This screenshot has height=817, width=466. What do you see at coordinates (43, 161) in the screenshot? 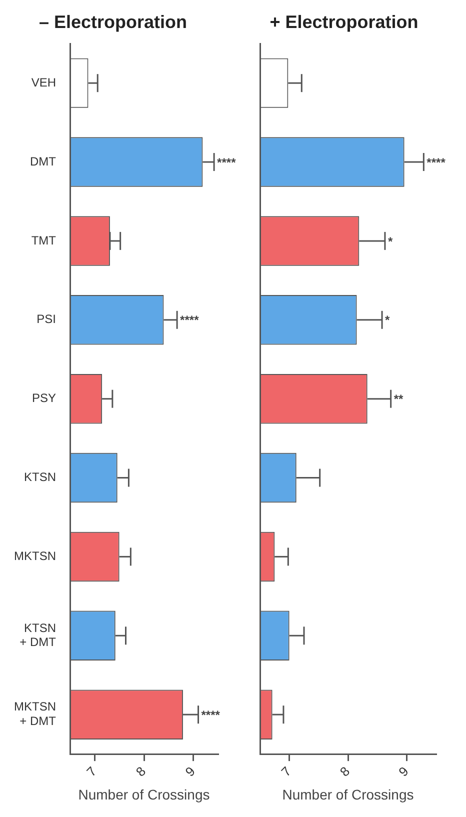
I see `y-tick-label: DMT` at bounding box center [43, 161].